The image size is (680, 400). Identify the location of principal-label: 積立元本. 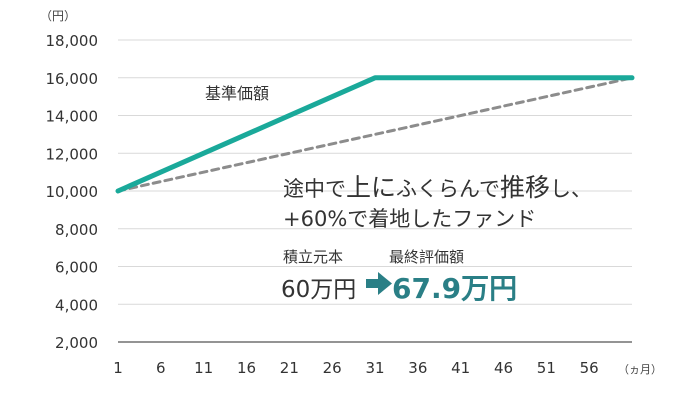
(313, 257).